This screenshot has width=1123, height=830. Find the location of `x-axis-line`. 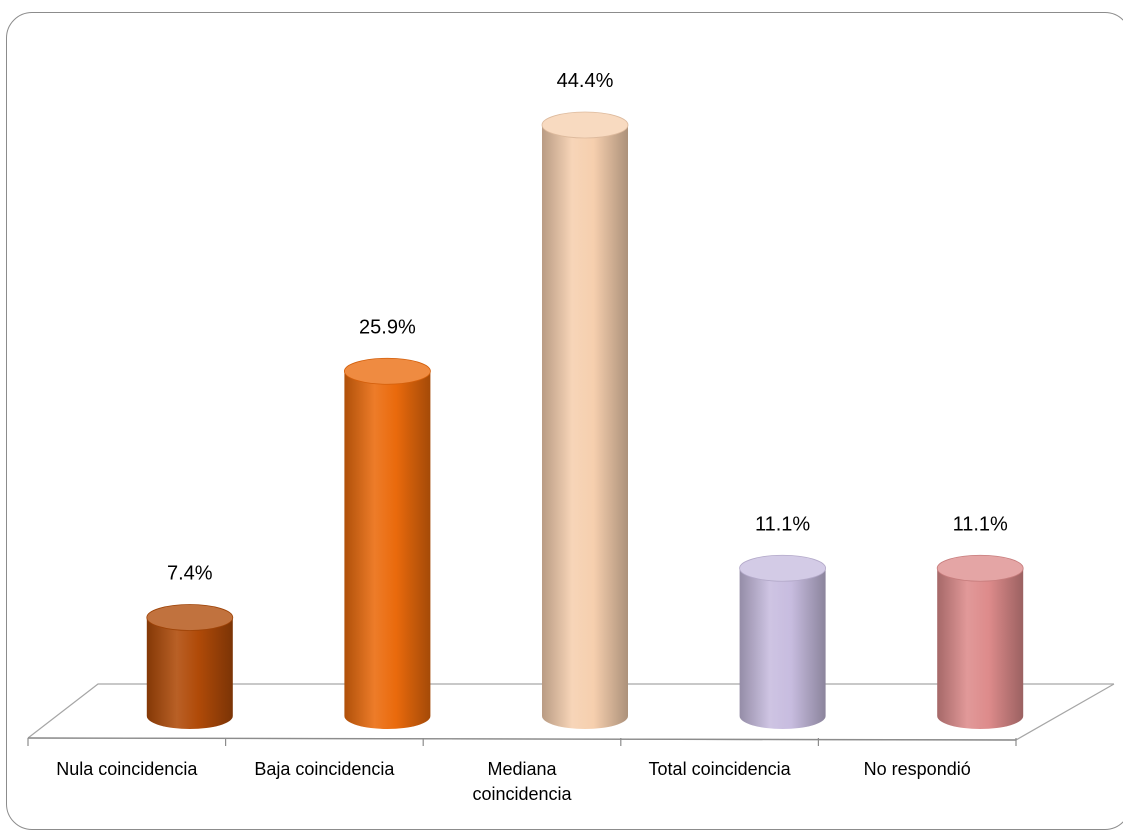

x-axis-line is located at coordinates (522, 739).